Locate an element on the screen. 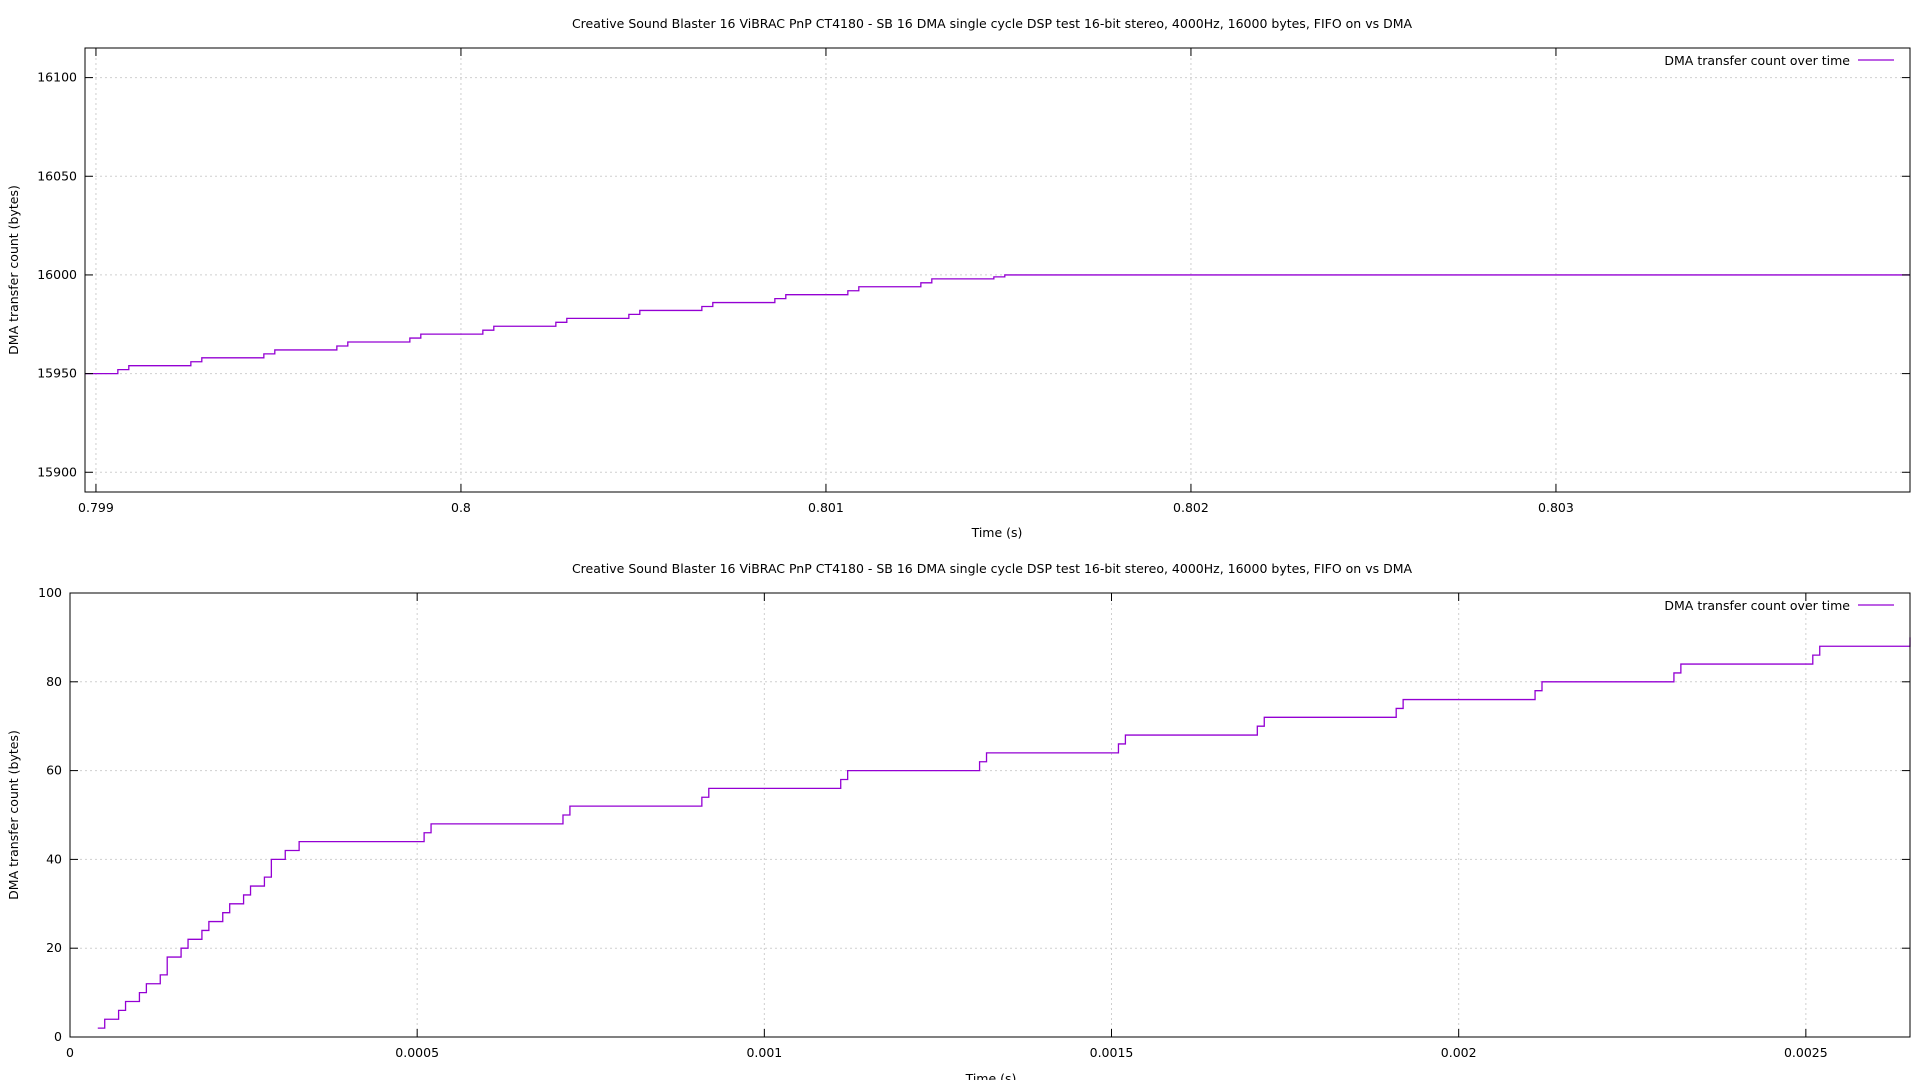  y-tick-label: 40 is located at coordinates (54, 858).